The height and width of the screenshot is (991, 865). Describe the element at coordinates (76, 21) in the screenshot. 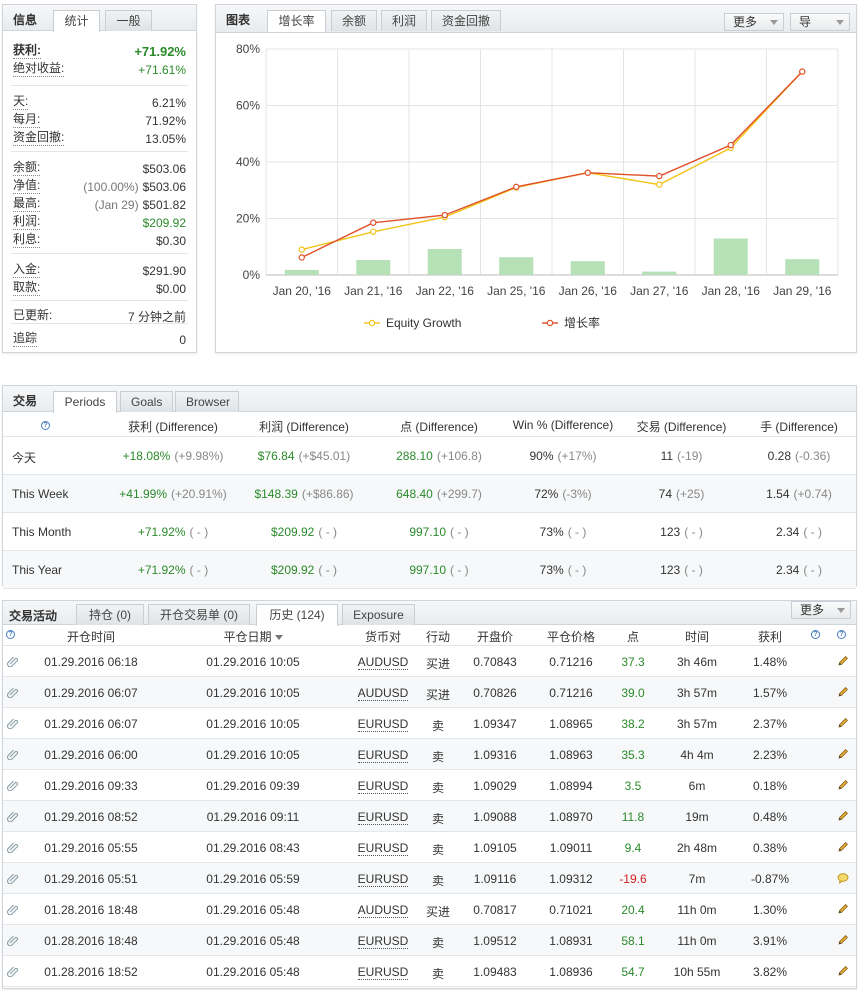

I see `tab-stats: 统计` at that location.